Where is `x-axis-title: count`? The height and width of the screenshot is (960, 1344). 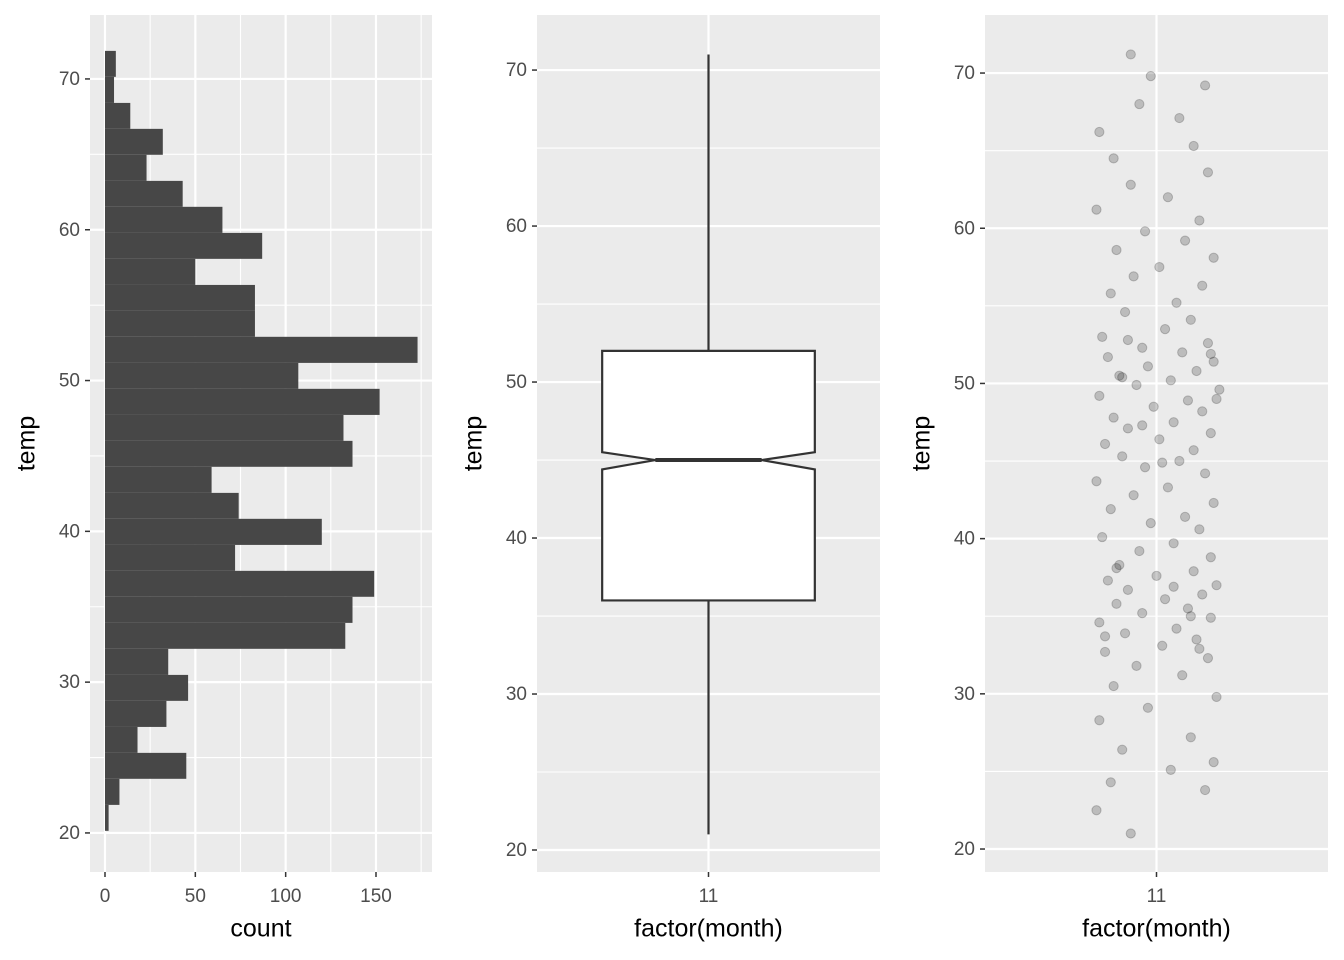
x-axis-title: count is located at coordinates (260, 929).